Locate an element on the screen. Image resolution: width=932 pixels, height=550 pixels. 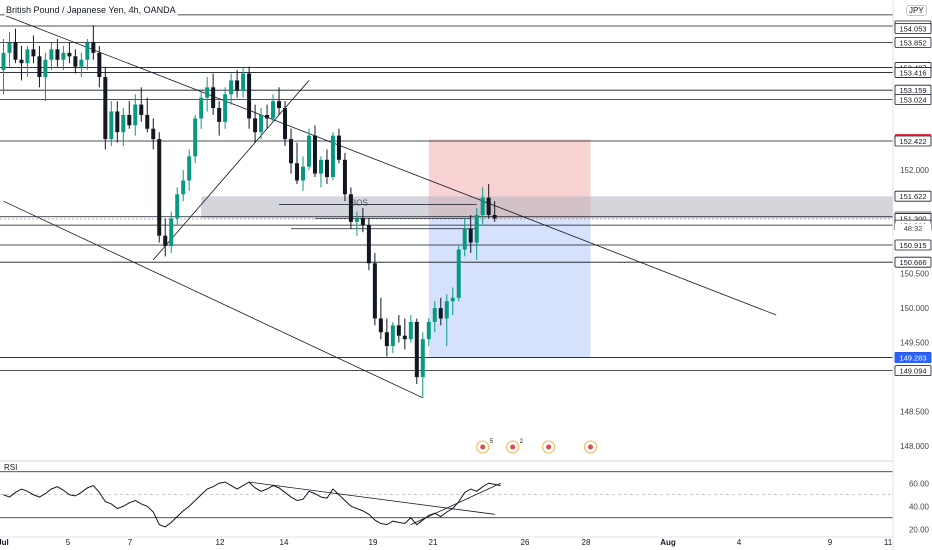
take-profit-zone is located at coordinates (509, 288).